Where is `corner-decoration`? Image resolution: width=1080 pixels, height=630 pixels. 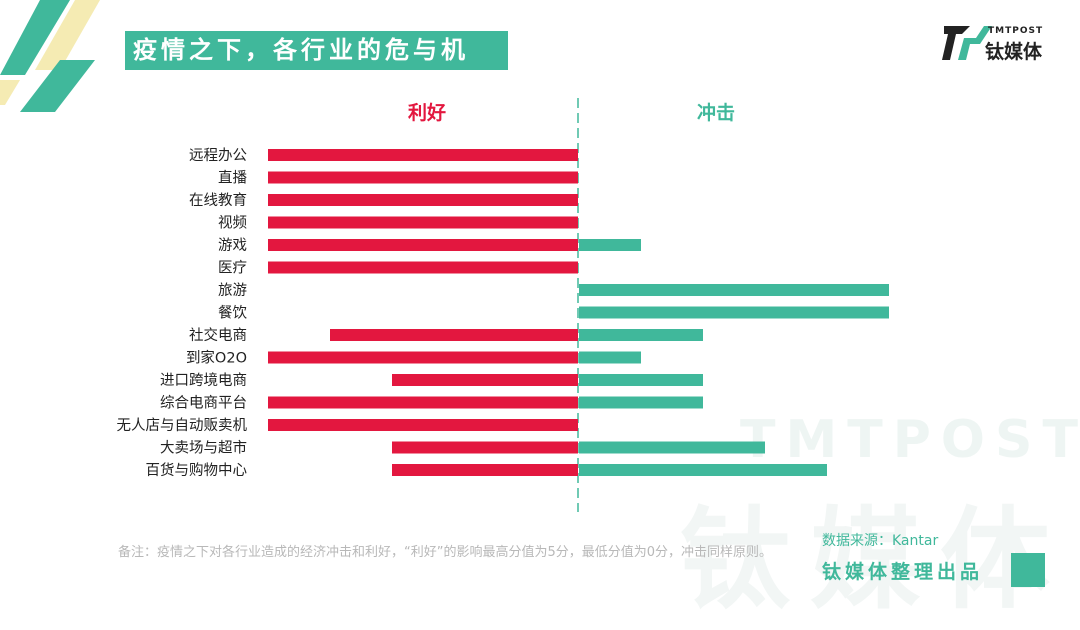 corner-decoration is located at coordinates (50, 56).